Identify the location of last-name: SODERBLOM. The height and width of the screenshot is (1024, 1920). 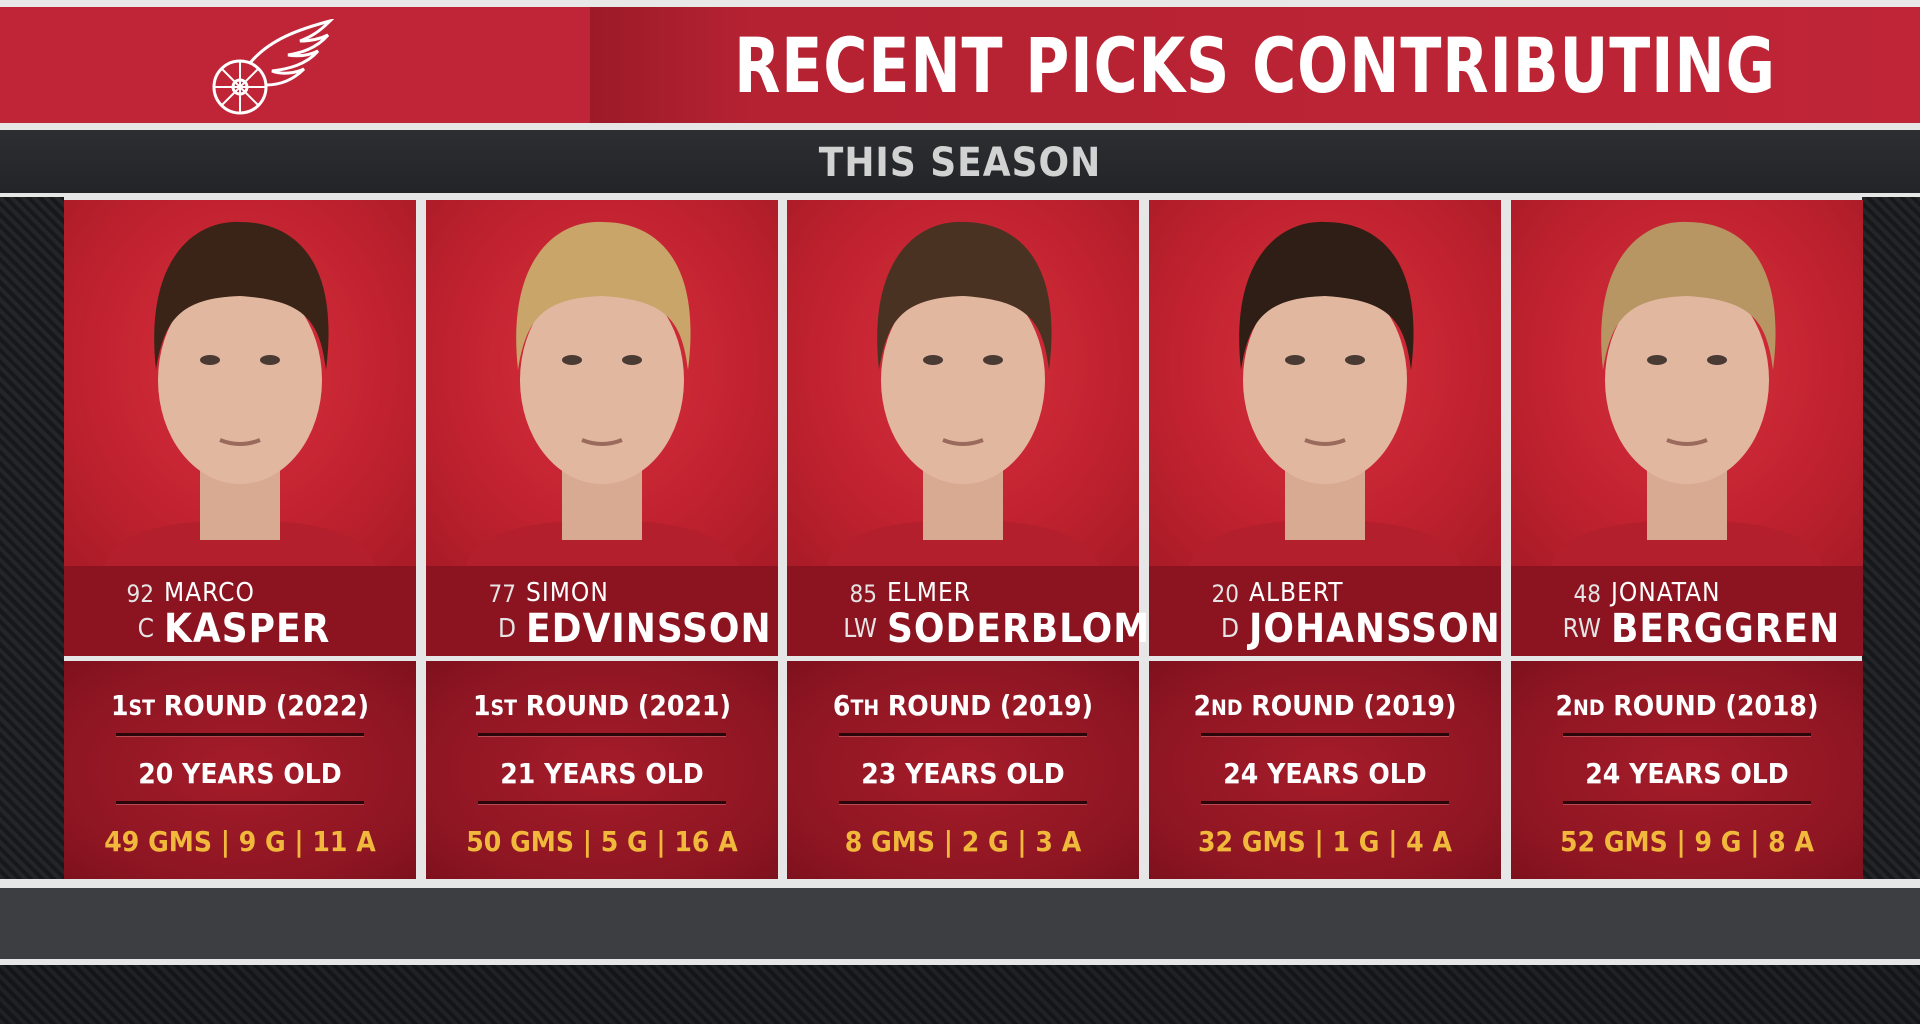
(1019, 629).